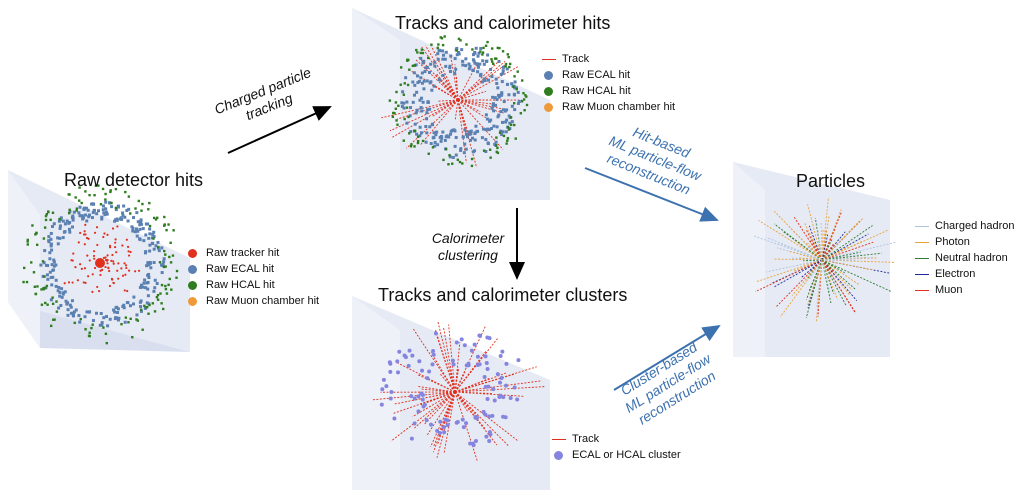 The width and height of the screenshot is (1024, 502). Describe the element at coordinates (548, 91) in the screenshot. I see `legend-swatch` at that location.